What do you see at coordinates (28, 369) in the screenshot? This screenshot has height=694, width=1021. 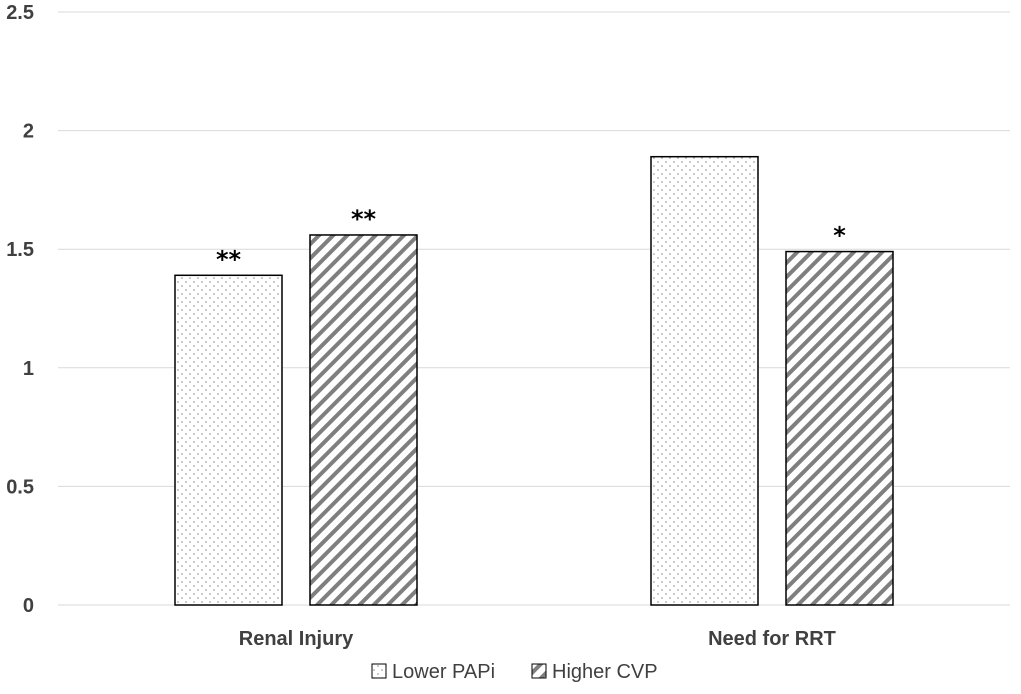 I see `y-tick-label: 1` at bounding box center [28, 369].